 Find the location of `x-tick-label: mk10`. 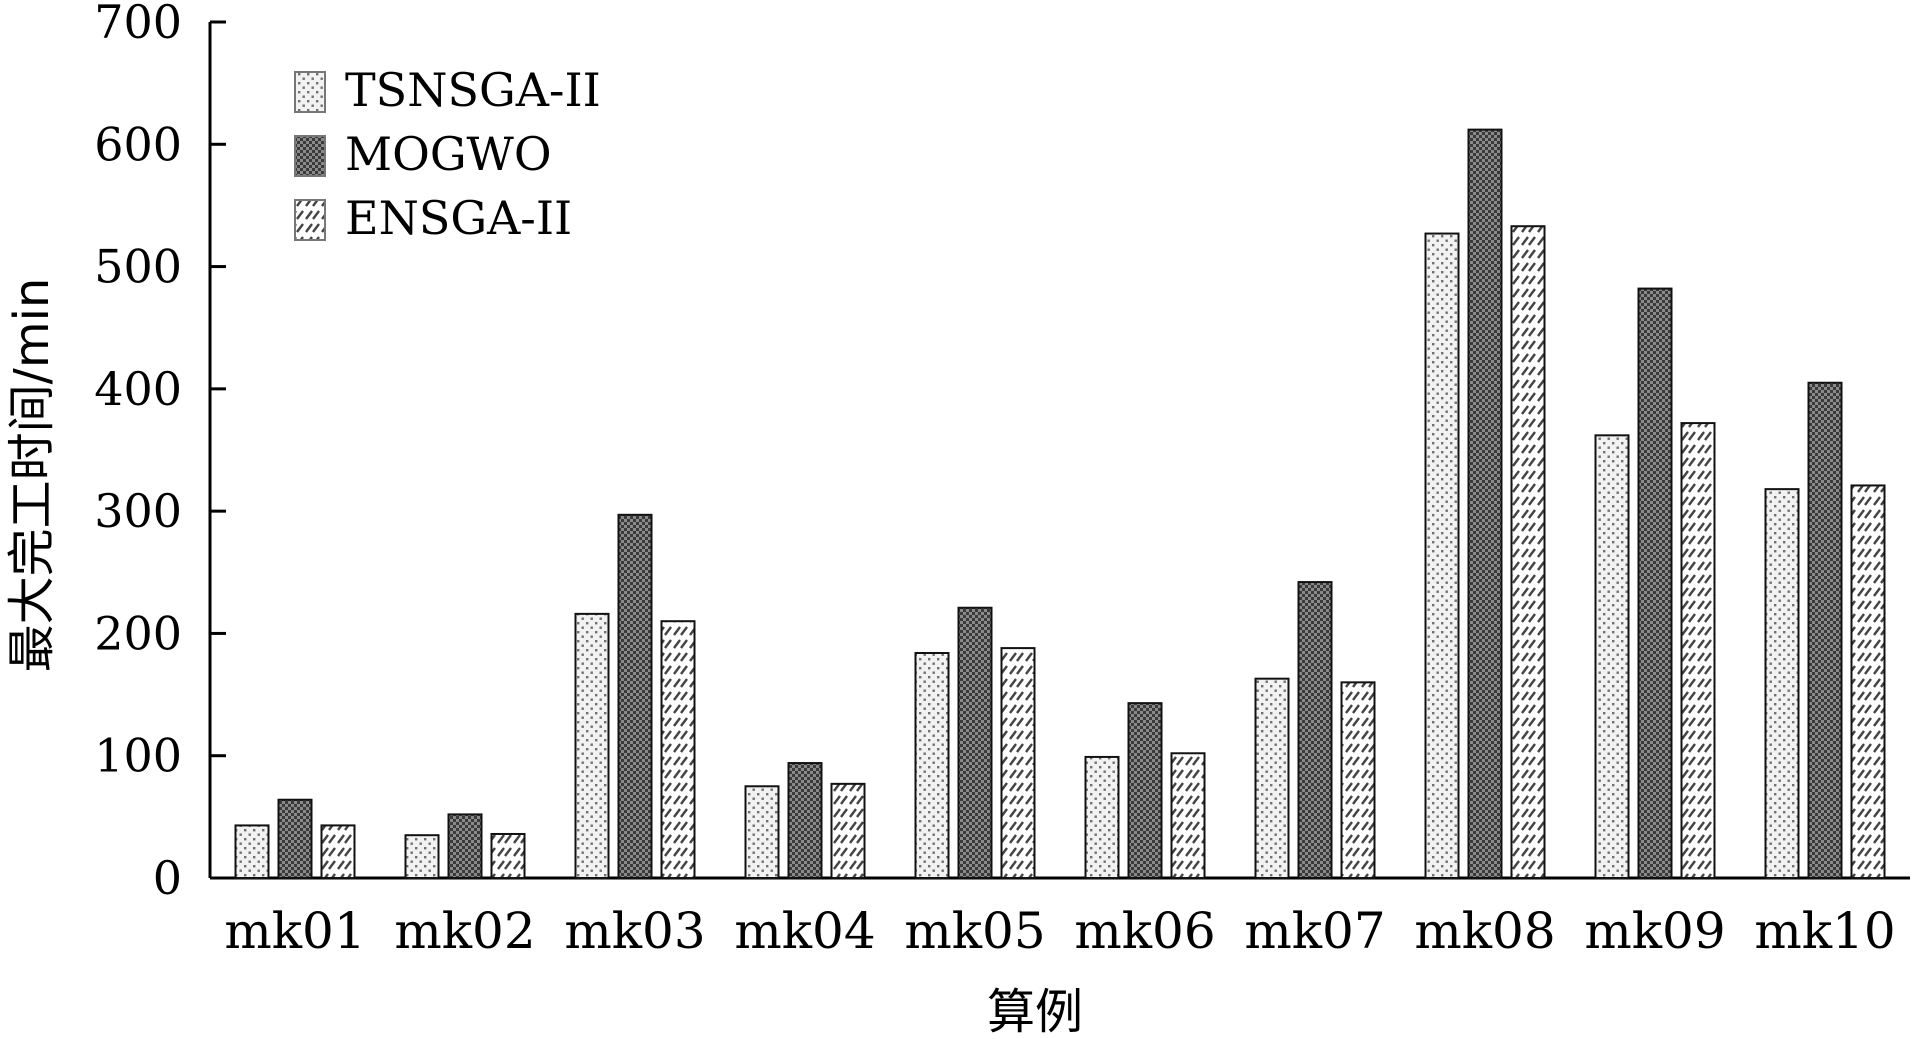

x-tick-label: mk10 is located at coordinates (1824, 931).